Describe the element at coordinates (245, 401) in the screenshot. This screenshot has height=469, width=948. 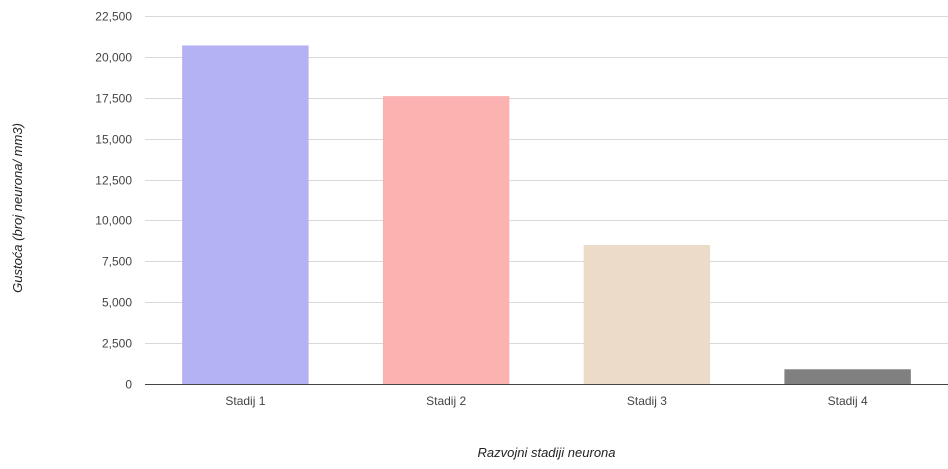
I see `x-tick-label: Stadij 1` at that location.